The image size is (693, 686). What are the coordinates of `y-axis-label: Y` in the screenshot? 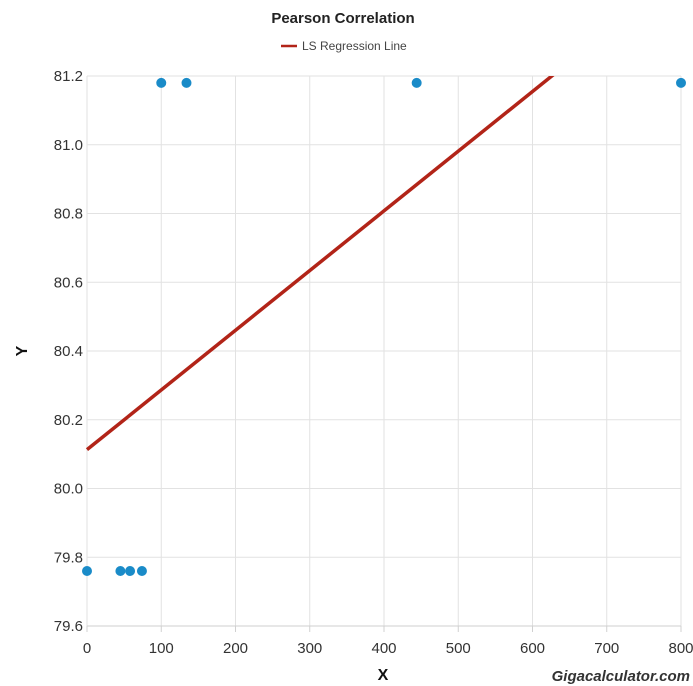 It's located at (22, 350).